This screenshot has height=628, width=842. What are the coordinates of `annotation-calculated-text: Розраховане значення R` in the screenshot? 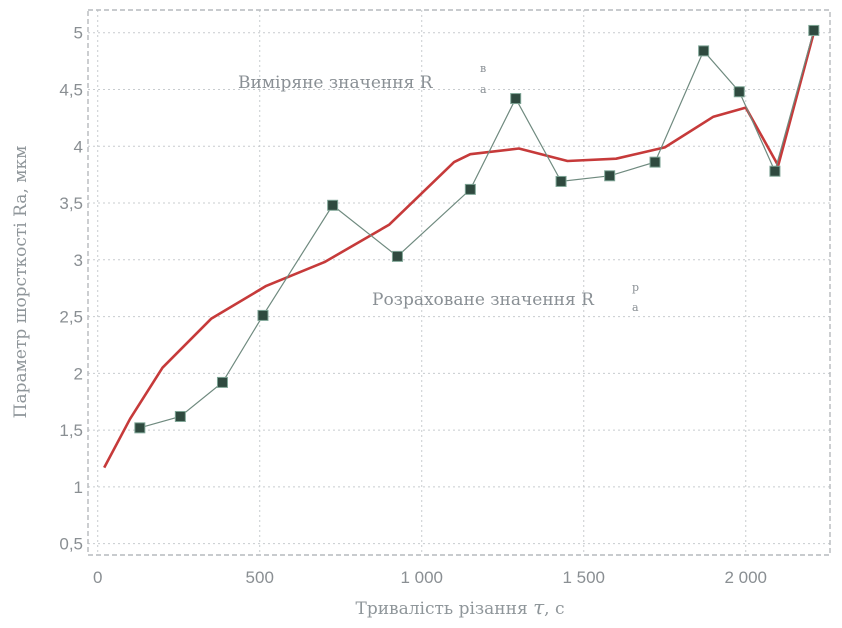 It's located at (483, 300).